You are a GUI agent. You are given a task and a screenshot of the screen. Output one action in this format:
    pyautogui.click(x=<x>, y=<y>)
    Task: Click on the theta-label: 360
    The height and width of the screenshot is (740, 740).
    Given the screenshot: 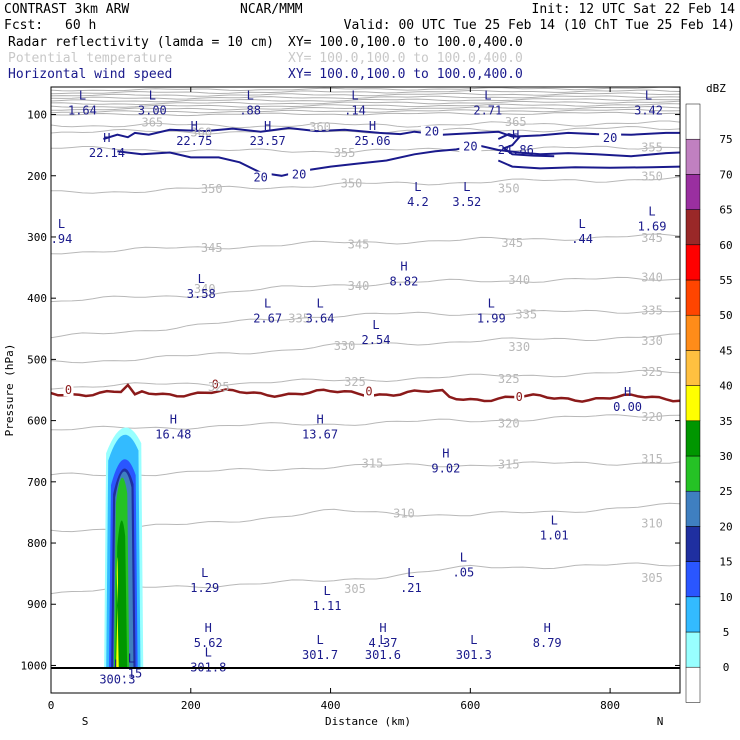 What is the action you would take?
    pyautogui.click(x=320, y=127)
    